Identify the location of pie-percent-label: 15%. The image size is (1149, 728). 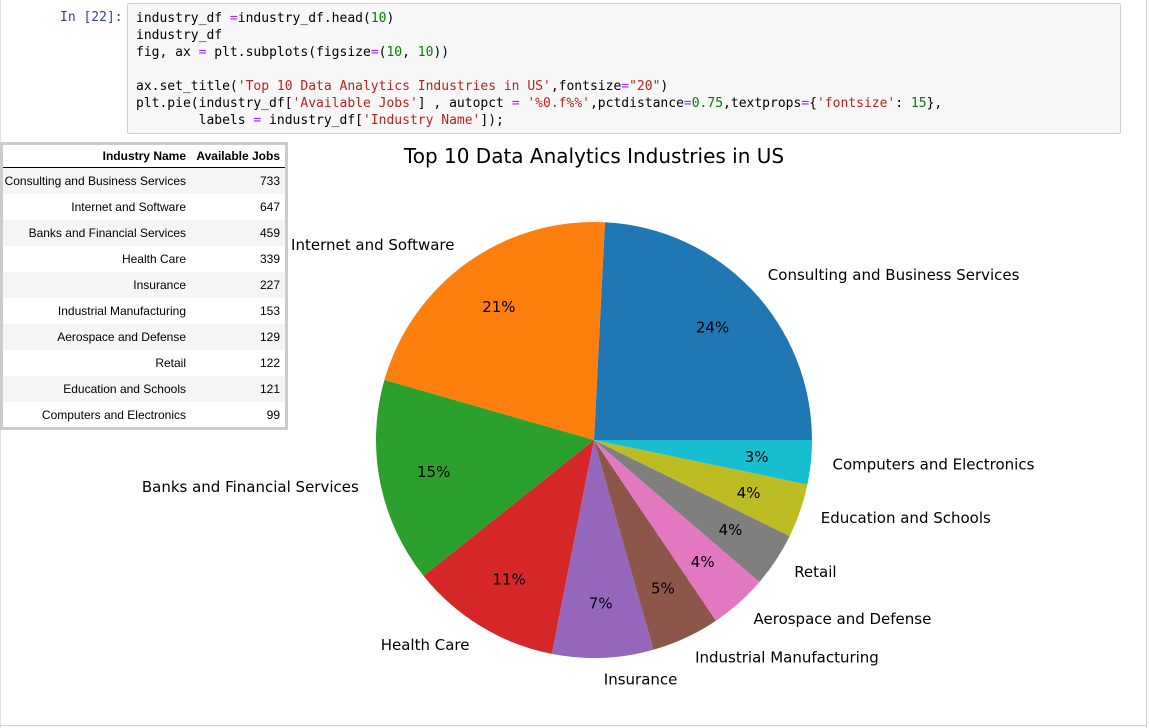
(433, 472).